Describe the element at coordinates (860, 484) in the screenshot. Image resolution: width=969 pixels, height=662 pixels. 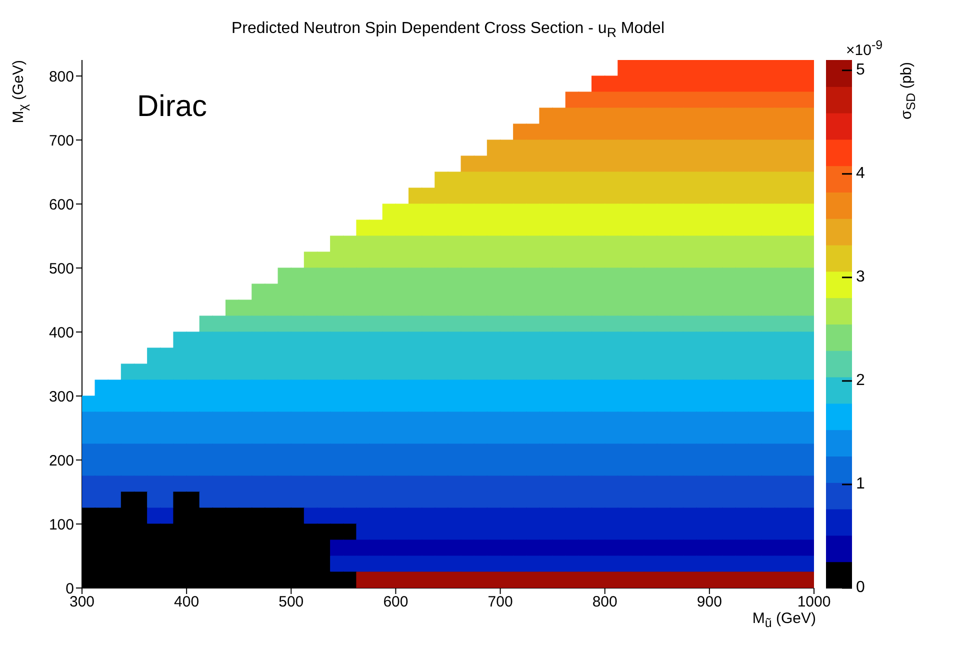
I see `color-bar-label: 1` at that location.